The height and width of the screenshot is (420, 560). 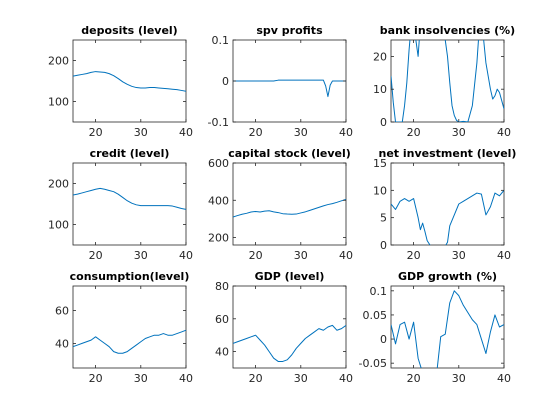 What do you see at coordinates (447, 276) in the screenshot?
I see `subplot-title: GDP growth (%)` at bounding box center [447, 276].